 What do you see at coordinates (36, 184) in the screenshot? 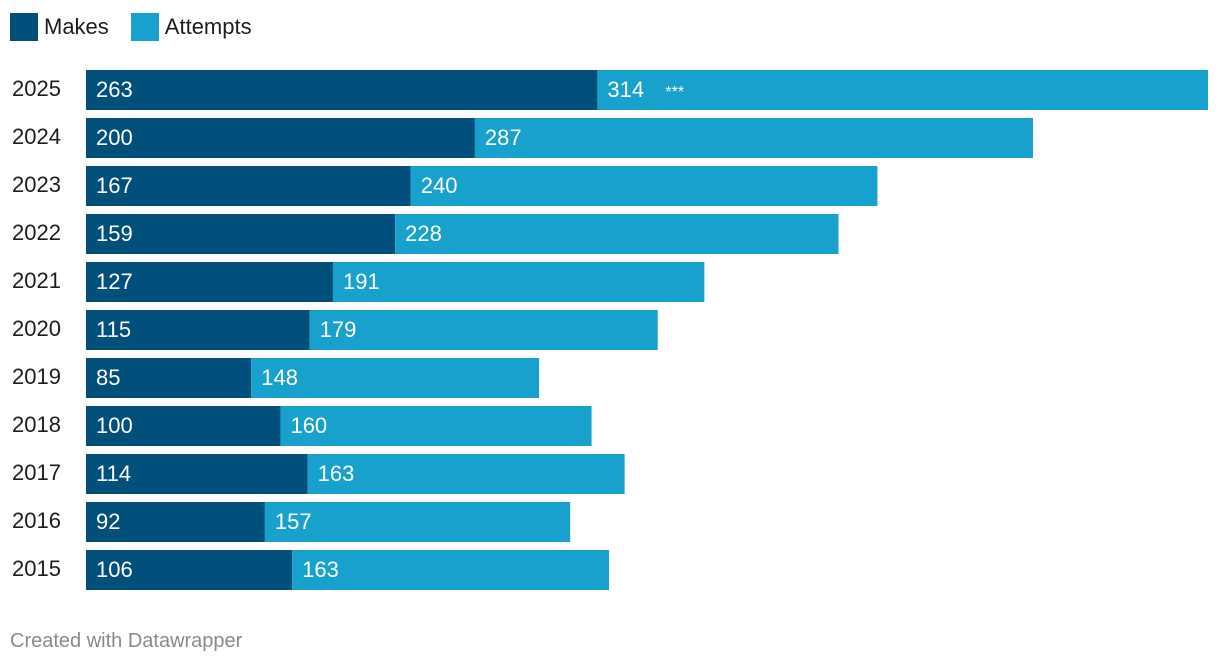
I see `category-label-2023: 2023` at bounding box center [36, 184].